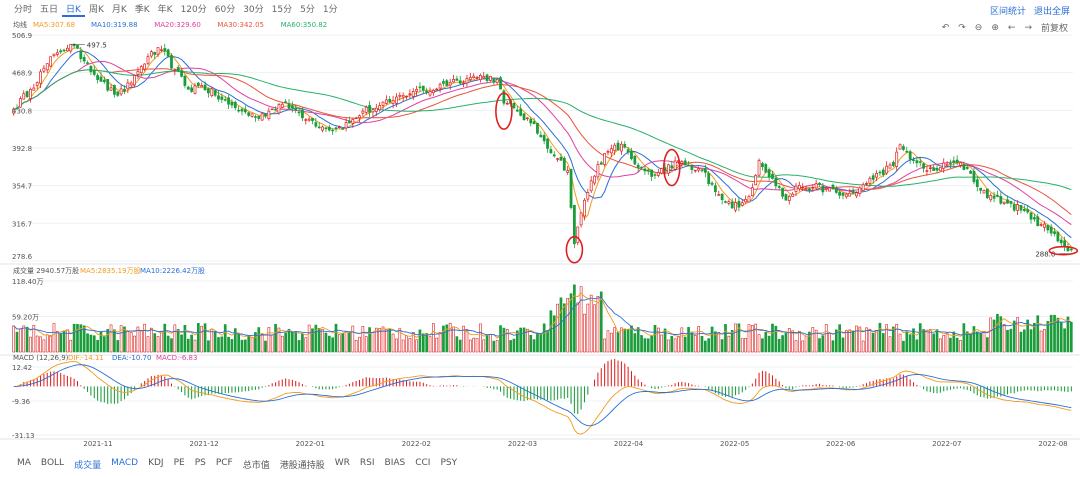  I want to click on period-tab-9: 30分, so click(253, 10).